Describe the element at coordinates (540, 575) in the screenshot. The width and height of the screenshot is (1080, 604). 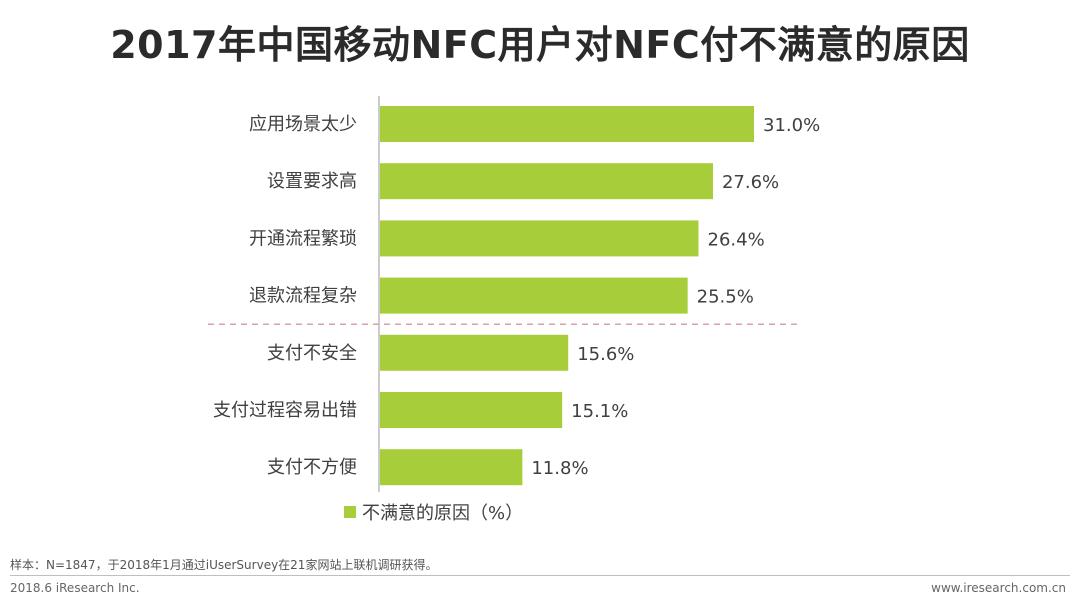
I see `footer-divider` at that location.